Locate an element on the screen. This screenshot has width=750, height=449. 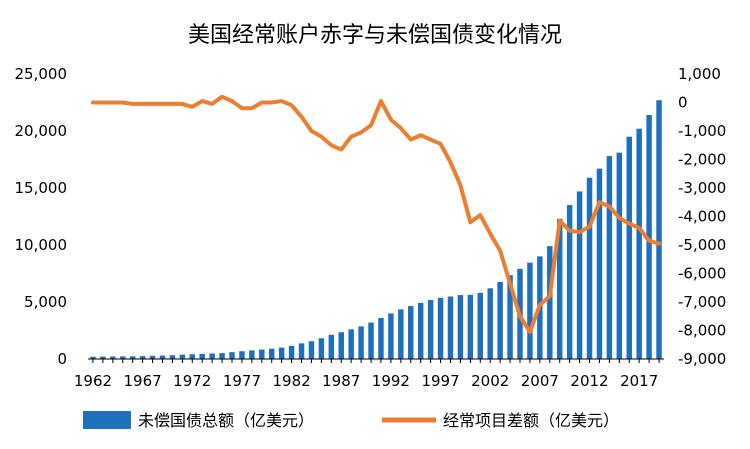
y-left-tick-label: 0 is located at coordinates (62, 359).